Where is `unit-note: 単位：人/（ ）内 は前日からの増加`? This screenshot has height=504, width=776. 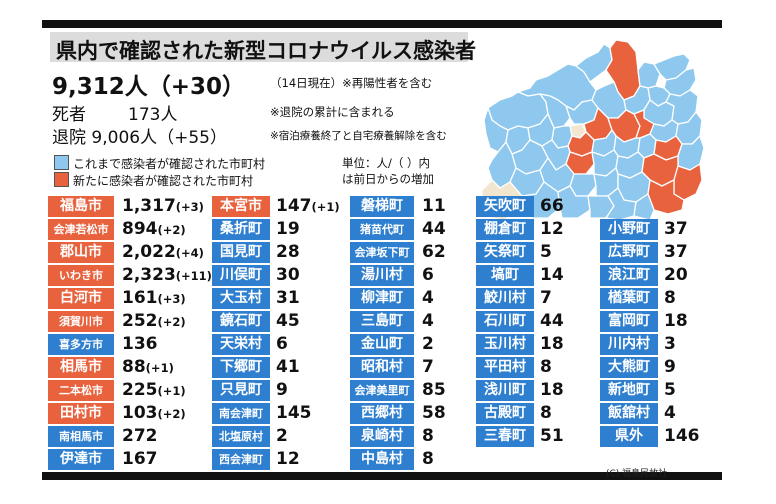
unit-note: 単位：人/（ ）内 は前日からの増加 is located at coordinates (388, 171).